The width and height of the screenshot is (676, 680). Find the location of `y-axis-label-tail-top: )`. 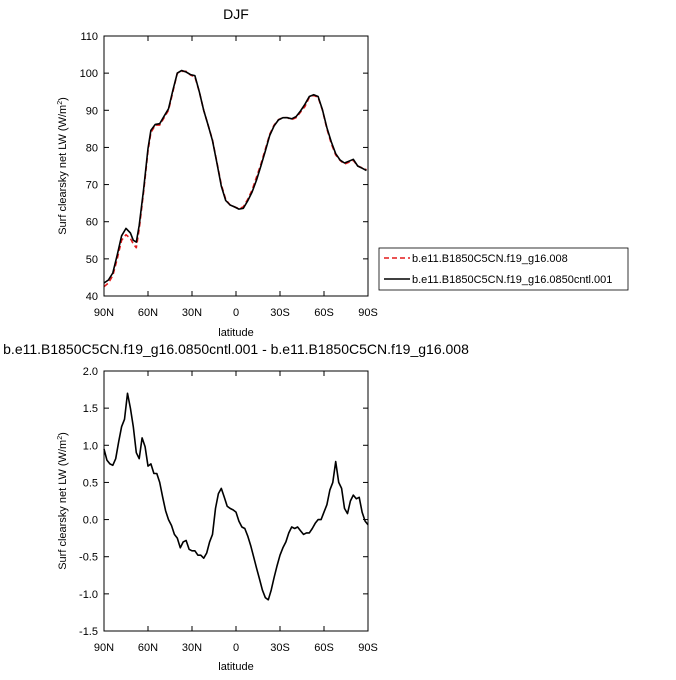

y-axis-label-tail-top: ) is located at coordinates (63, 99).